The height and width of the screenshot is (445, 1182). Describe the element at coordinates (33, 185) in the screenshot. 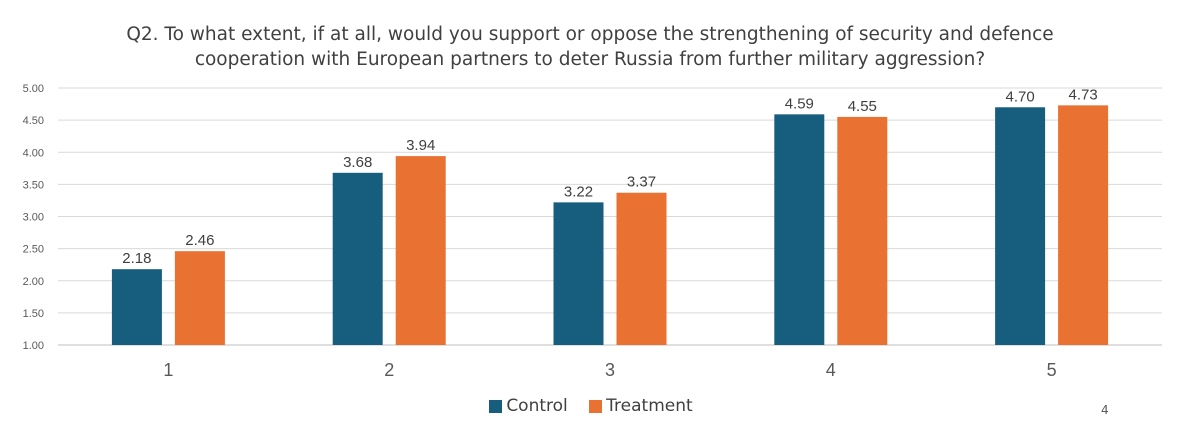

I see `y-tick-label: 3.50` at that location.